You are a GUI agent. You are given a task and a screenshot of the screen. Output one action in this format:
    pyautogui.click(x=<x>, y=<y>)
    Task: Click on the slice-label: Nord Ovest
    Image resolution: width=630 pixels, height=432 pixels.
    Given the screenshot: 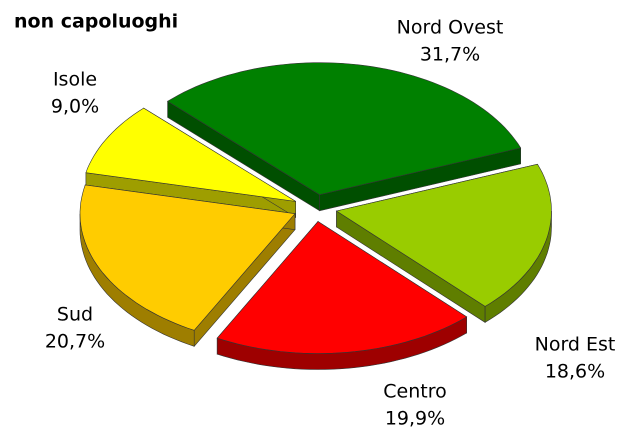 What is the action you would take?
    pyautogui.click(x=450, y=28)
    